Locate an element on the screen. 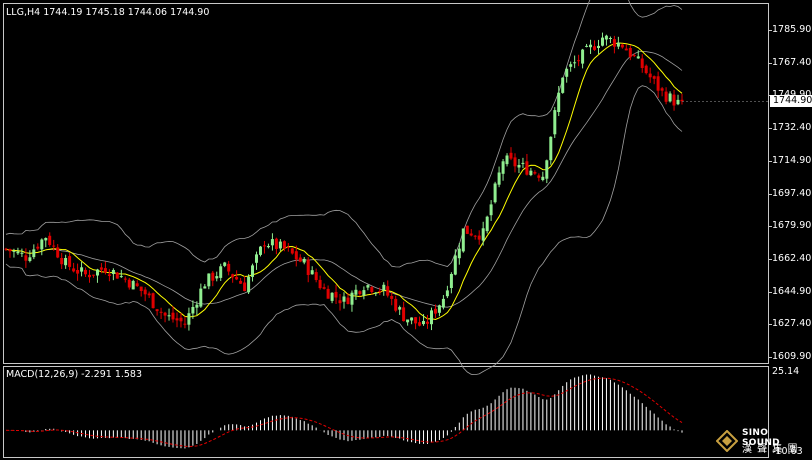 The image size is (812, 460). symbol-label: LLG,H4 is located at coordinates (23, 12).